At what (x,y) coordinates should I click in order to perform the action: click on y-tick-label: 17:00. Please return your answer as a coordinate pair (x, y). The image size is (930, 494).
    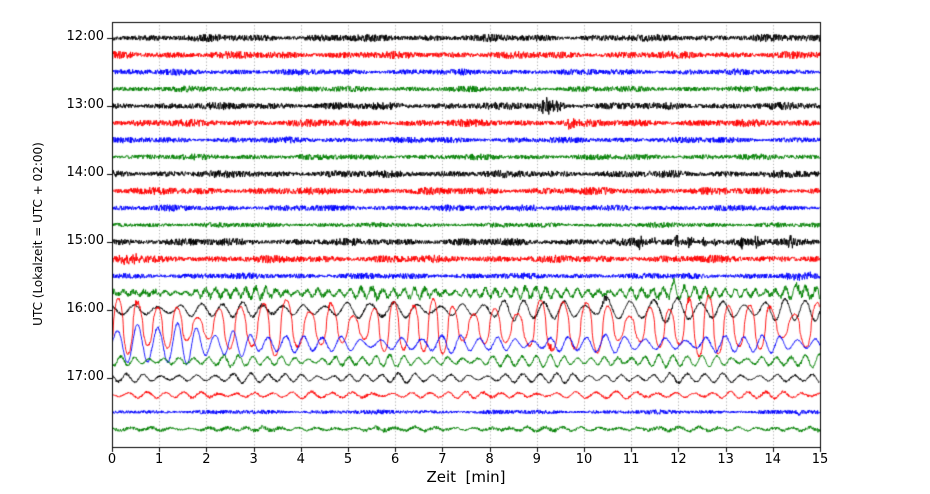
    Looking at the image, I should click on (85, 376).